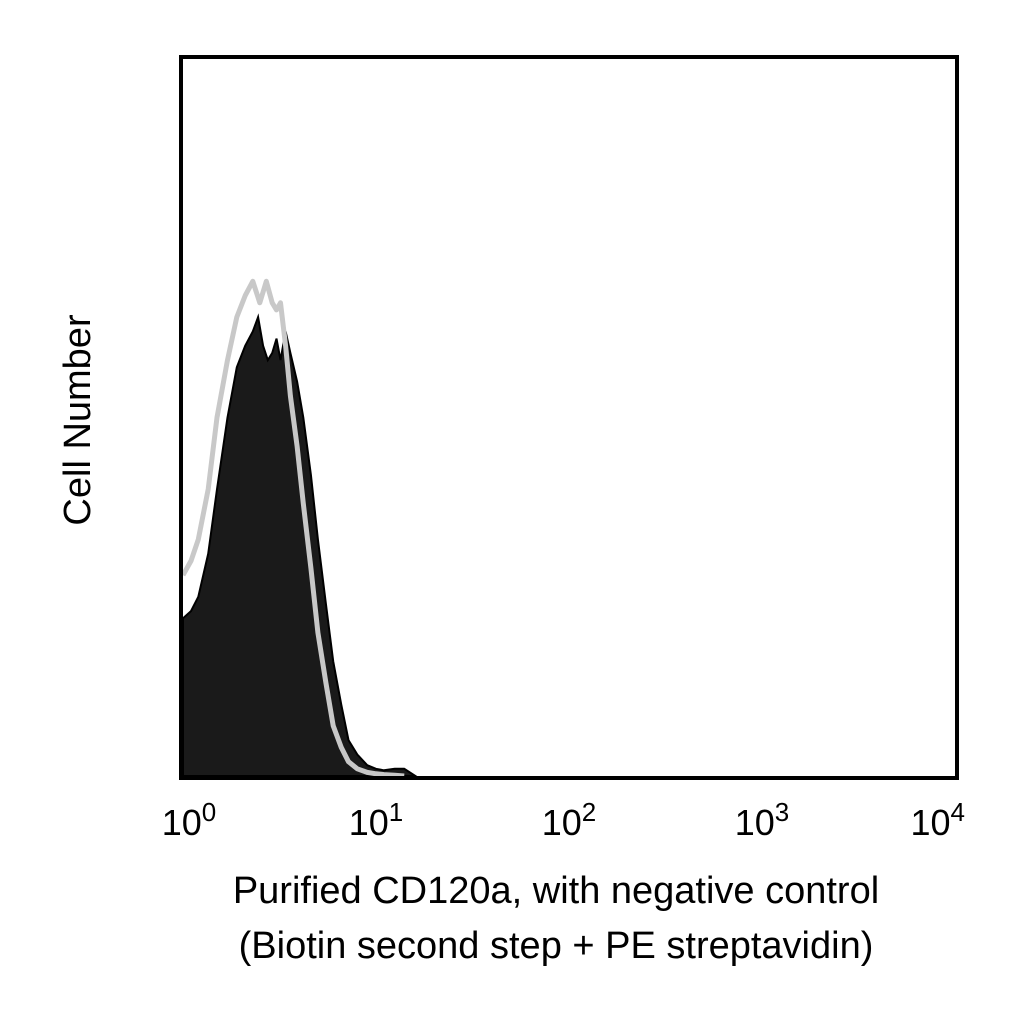 The image size is (1024, 1024). What do you see at coordinates (189, 820) in the screenshot?
I see `x-tick-label: 10⁰` at bounding box center [189, 820].